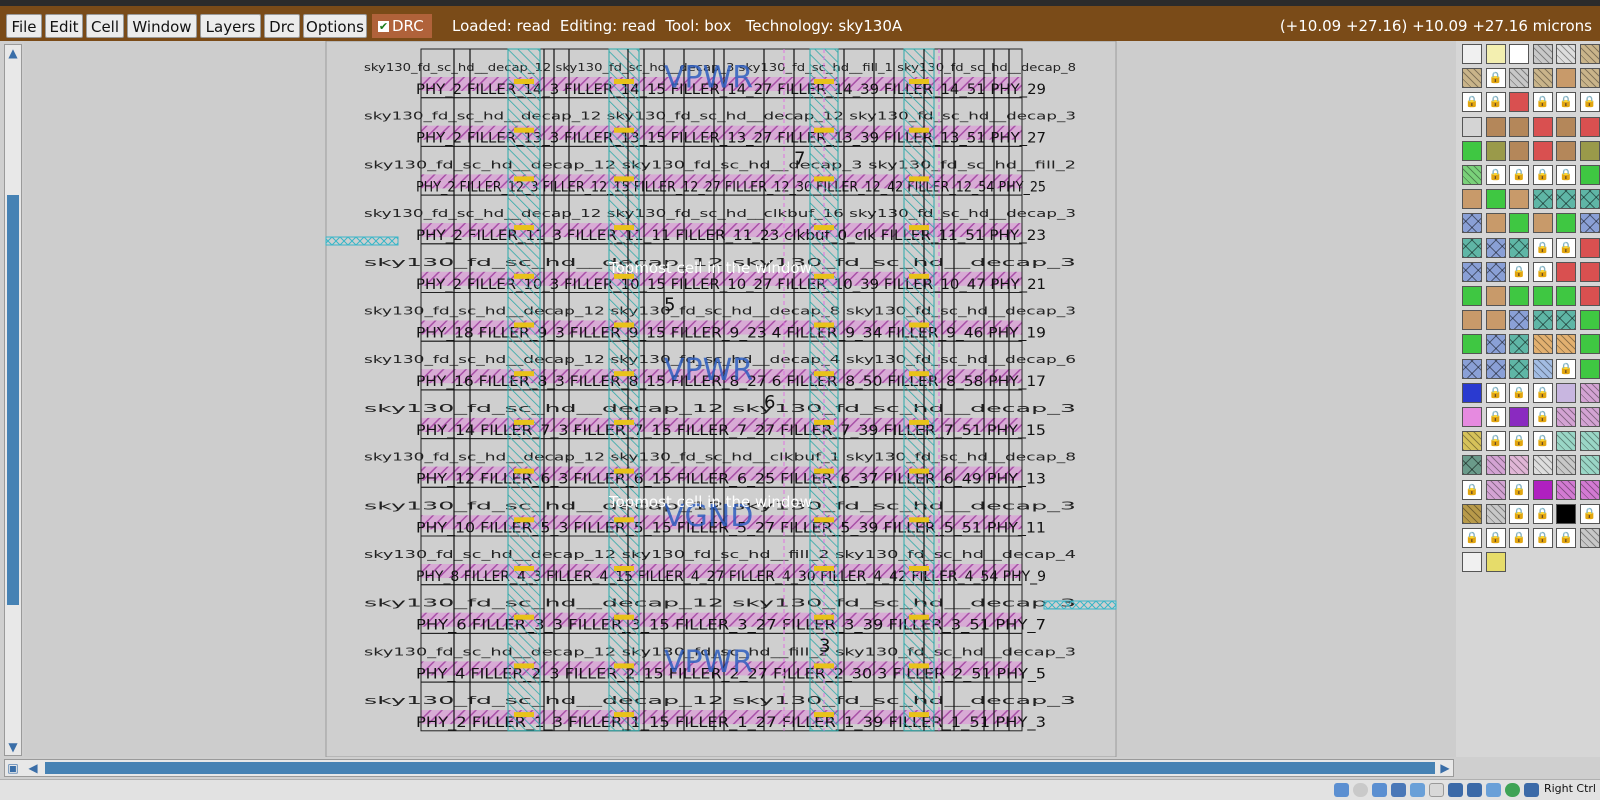 This screenshot has height=800, width=1600. What do you see at coordinates (64, 26) in the screenshot?
I see `menu-edit: Edit` at bounding box center [64, 26].